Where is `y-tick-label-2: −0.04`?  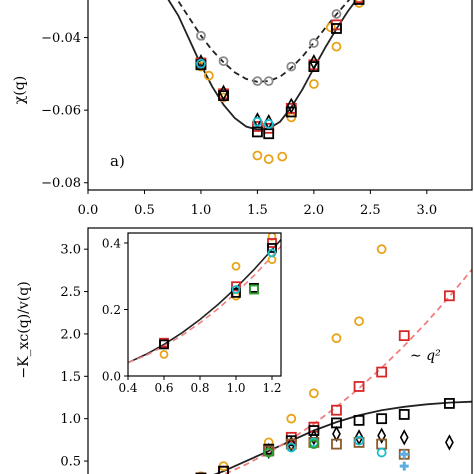
y-tick-label-2: −0.04 is located at coordinates (61, 38).